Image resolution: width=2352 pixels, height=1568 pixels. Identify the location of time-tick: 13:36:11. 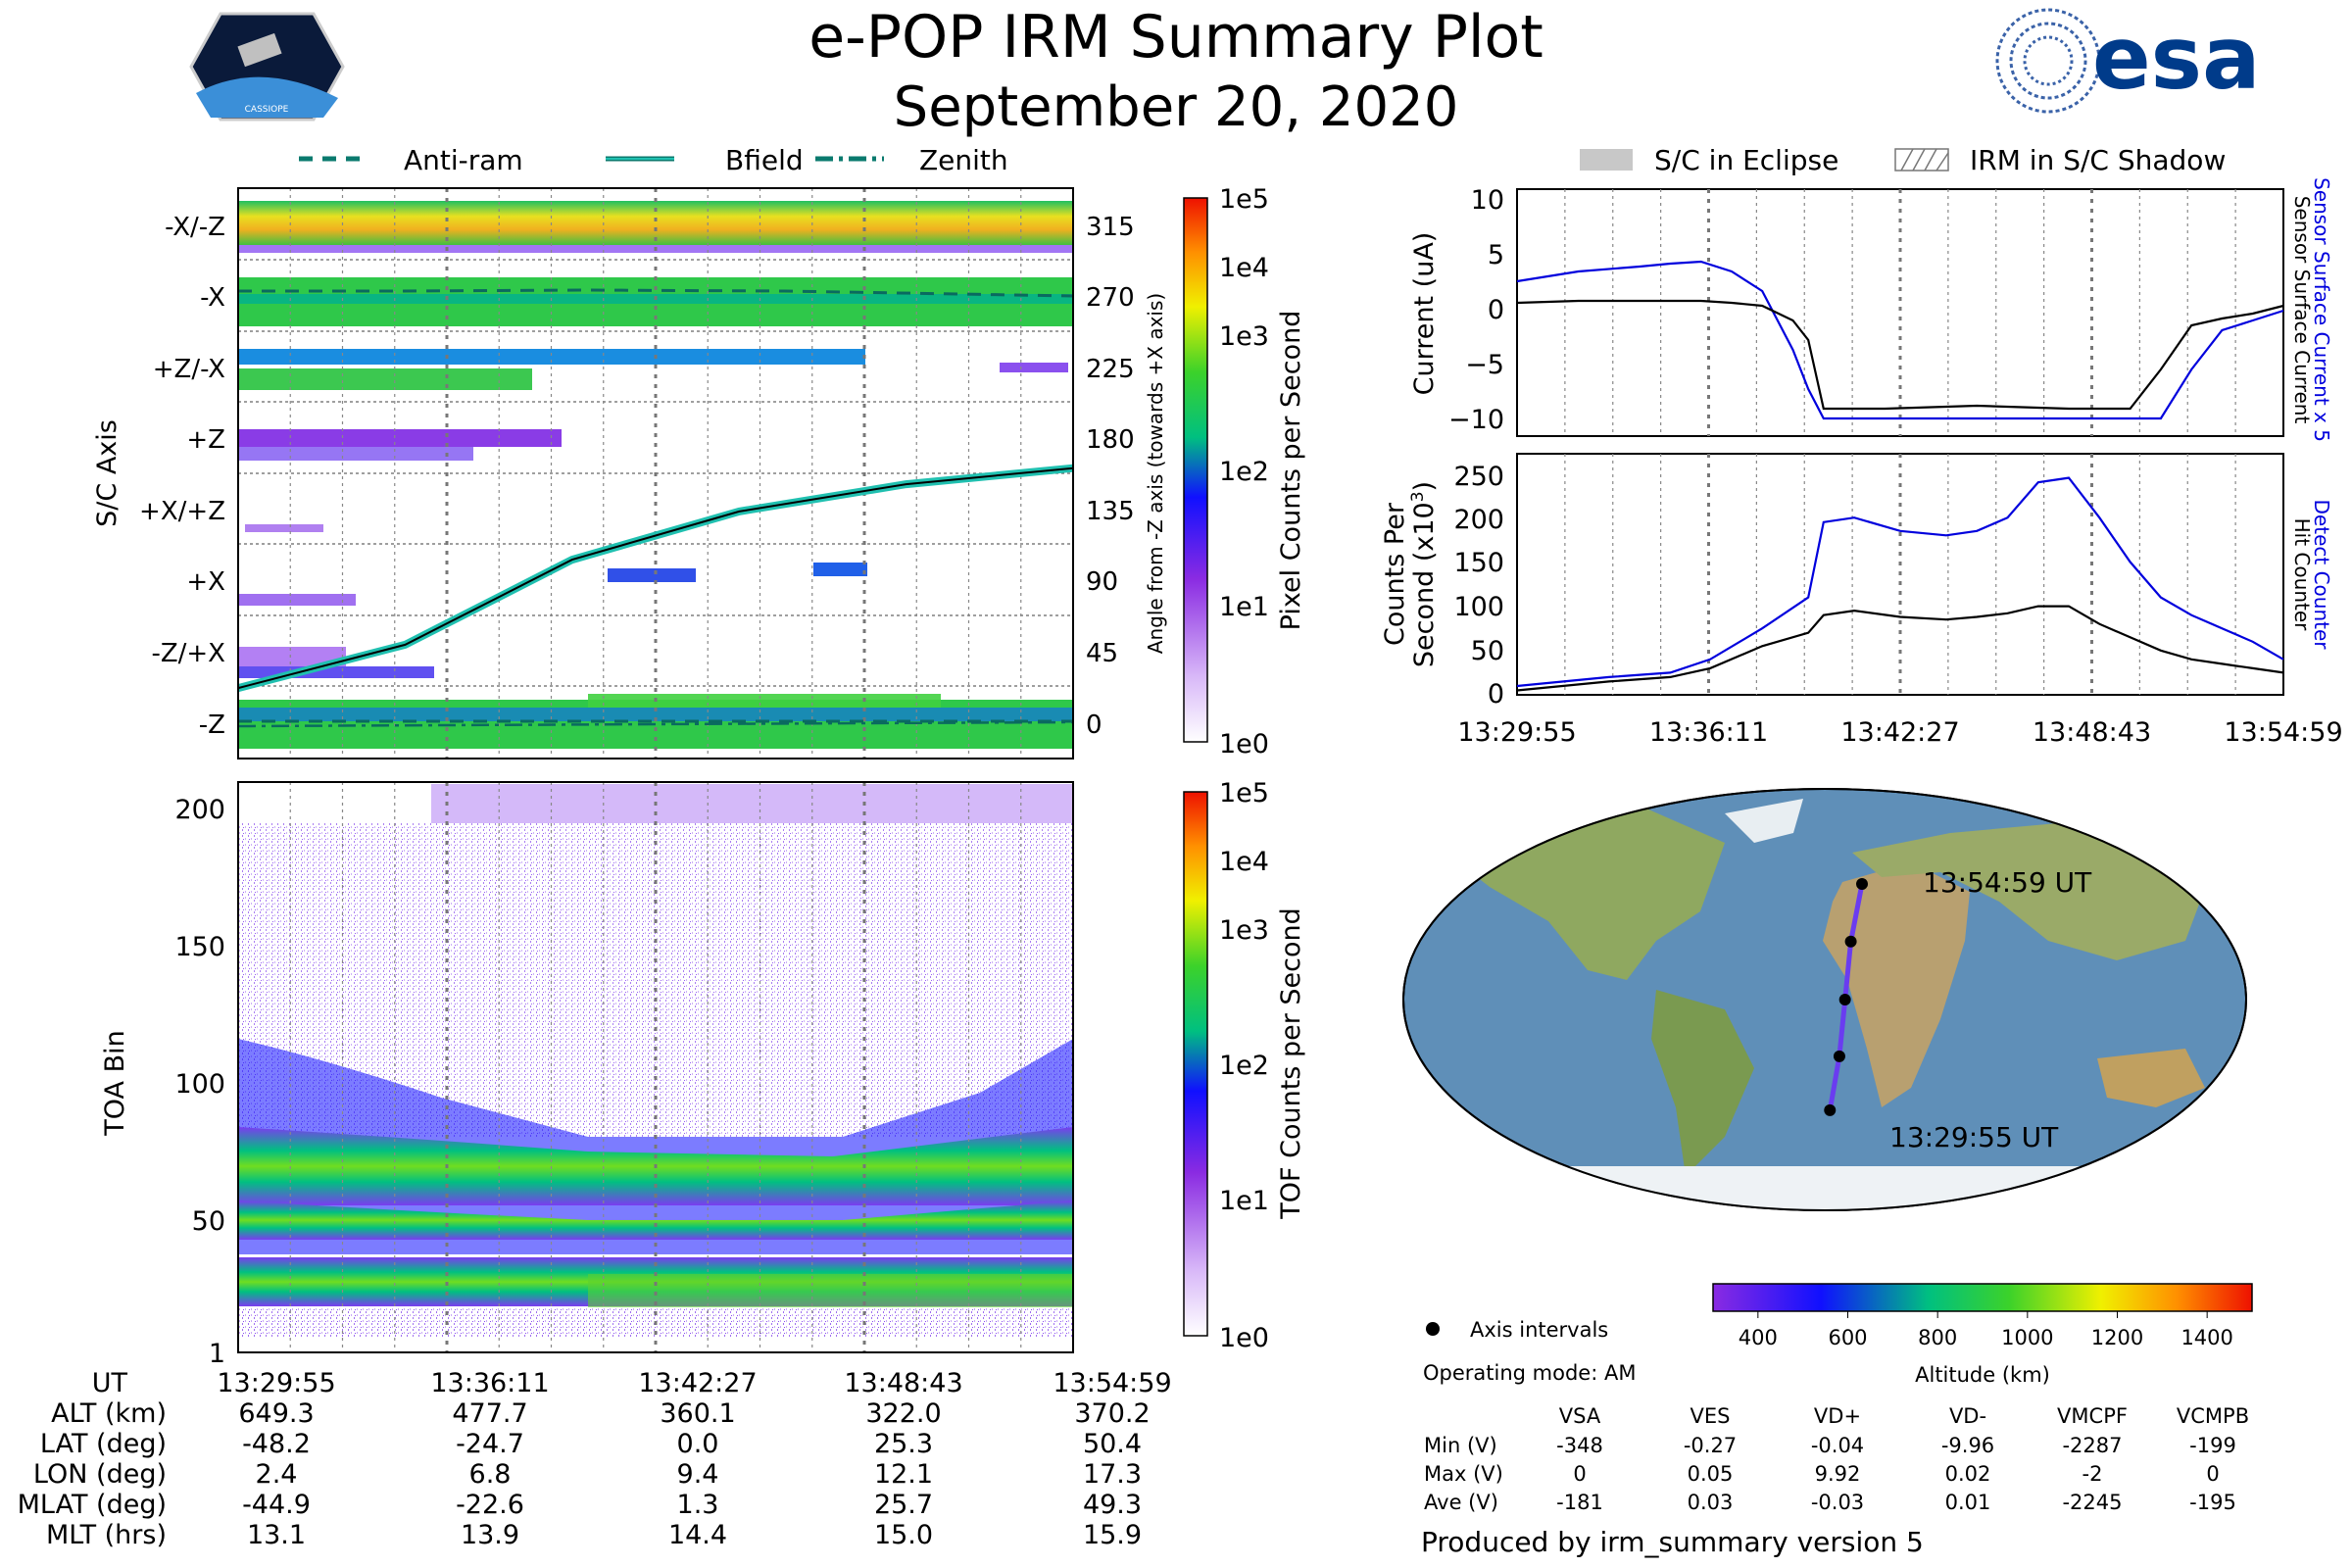
(1708, 732).